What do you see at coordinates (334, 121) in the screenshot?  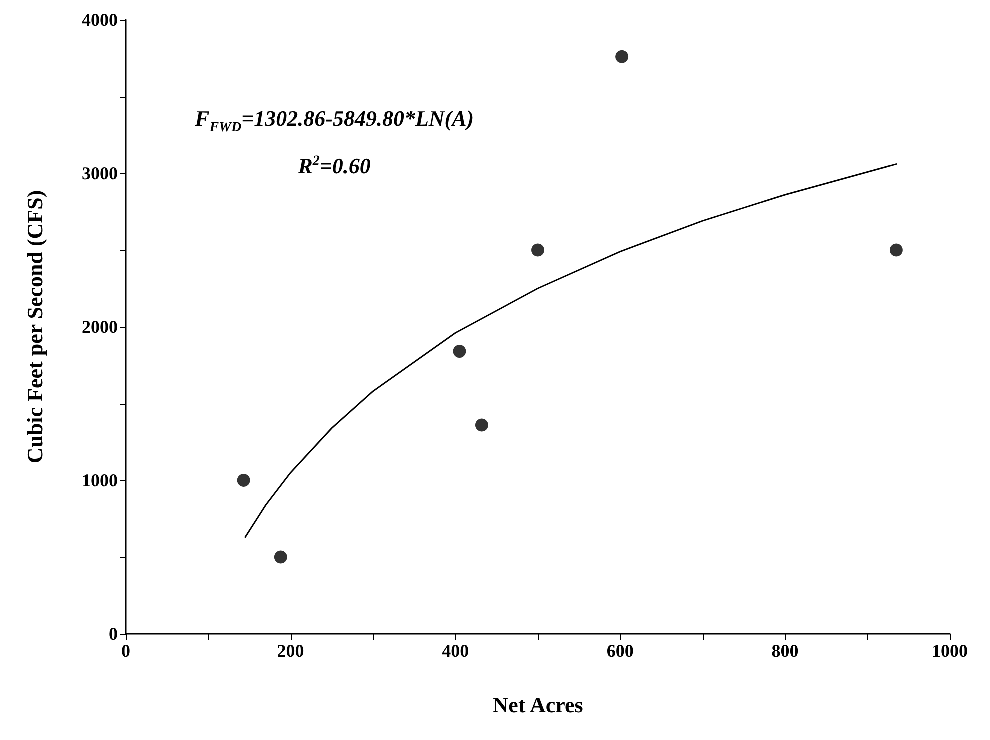 I see `annotation: F$_{FWD}$=1302.86-5849.80*LN(A)` at bounding box center [334, 121].